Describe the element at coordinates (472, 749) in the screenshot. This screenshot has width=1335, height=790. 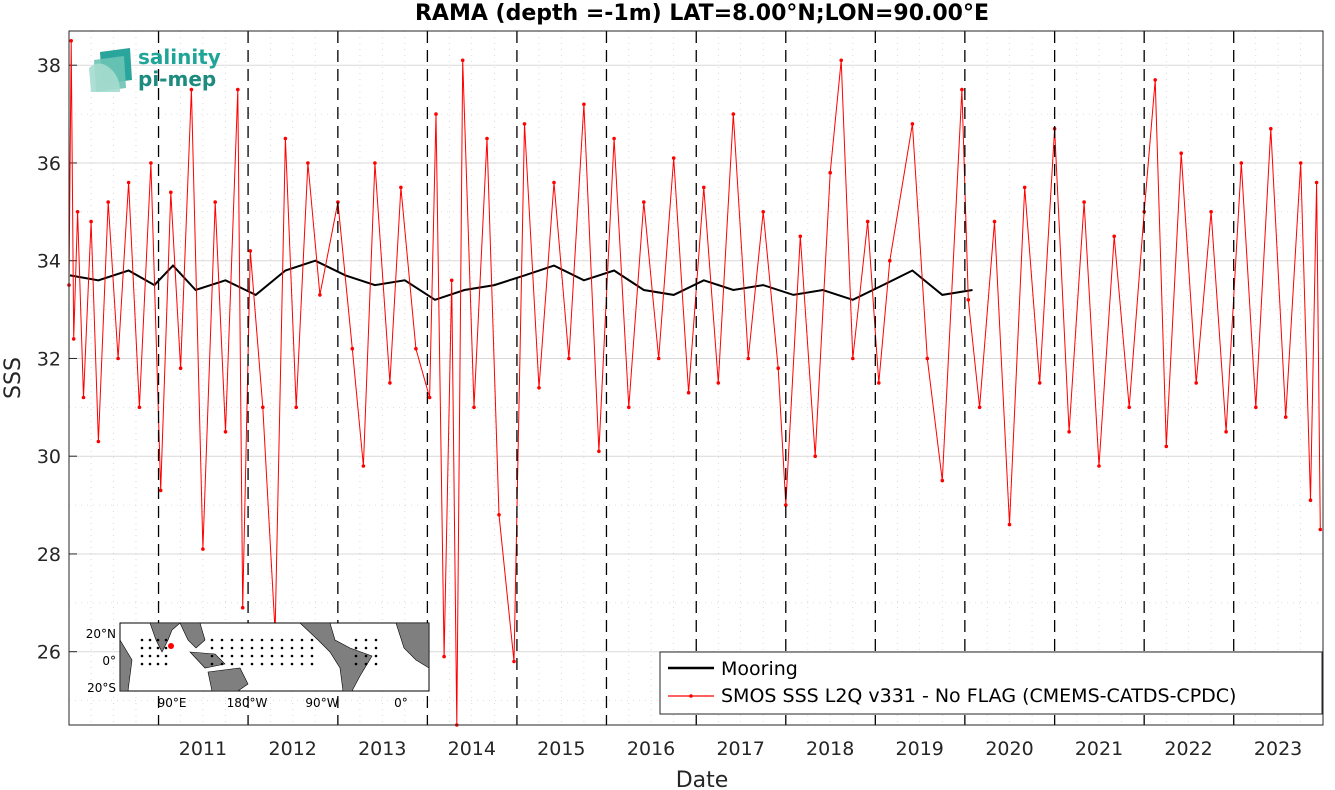
I see `x-tick-label: 2014` at that location.